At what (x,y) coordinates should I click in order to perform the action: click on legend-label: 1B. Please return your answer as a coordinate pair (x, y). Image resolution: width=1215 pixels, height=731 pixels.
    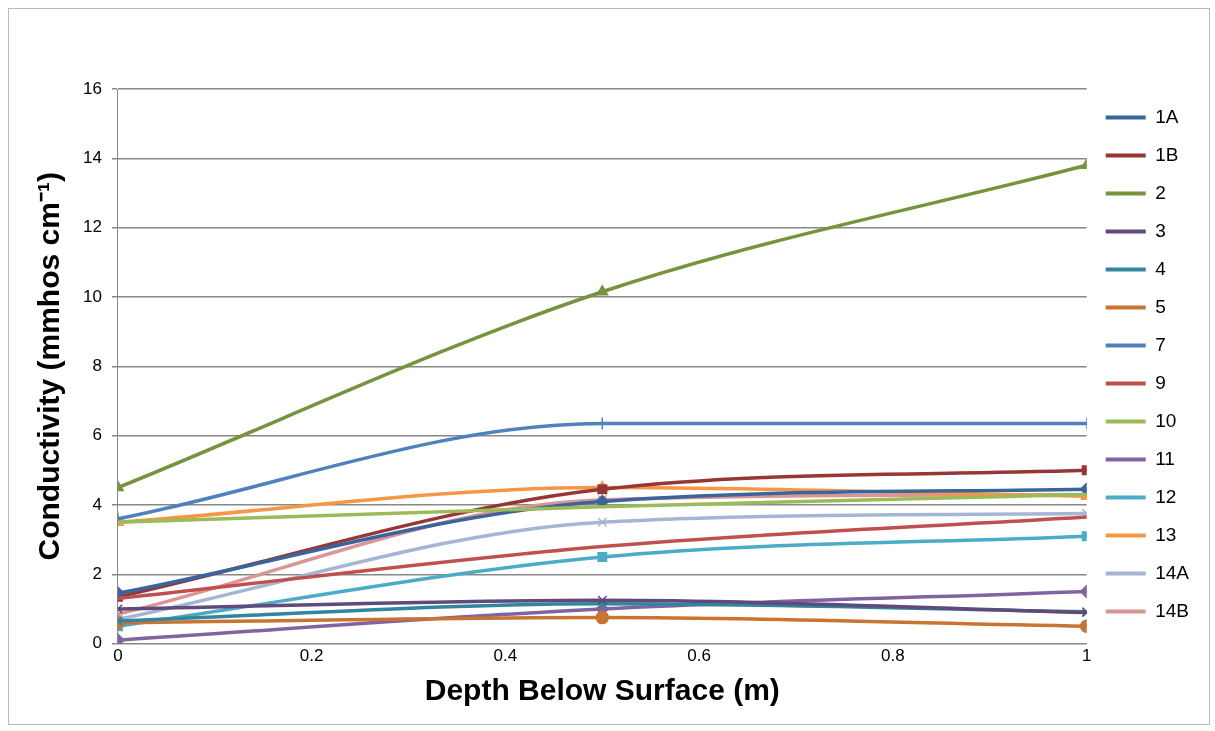
    Looking at the image, I should click on (1167, 154).